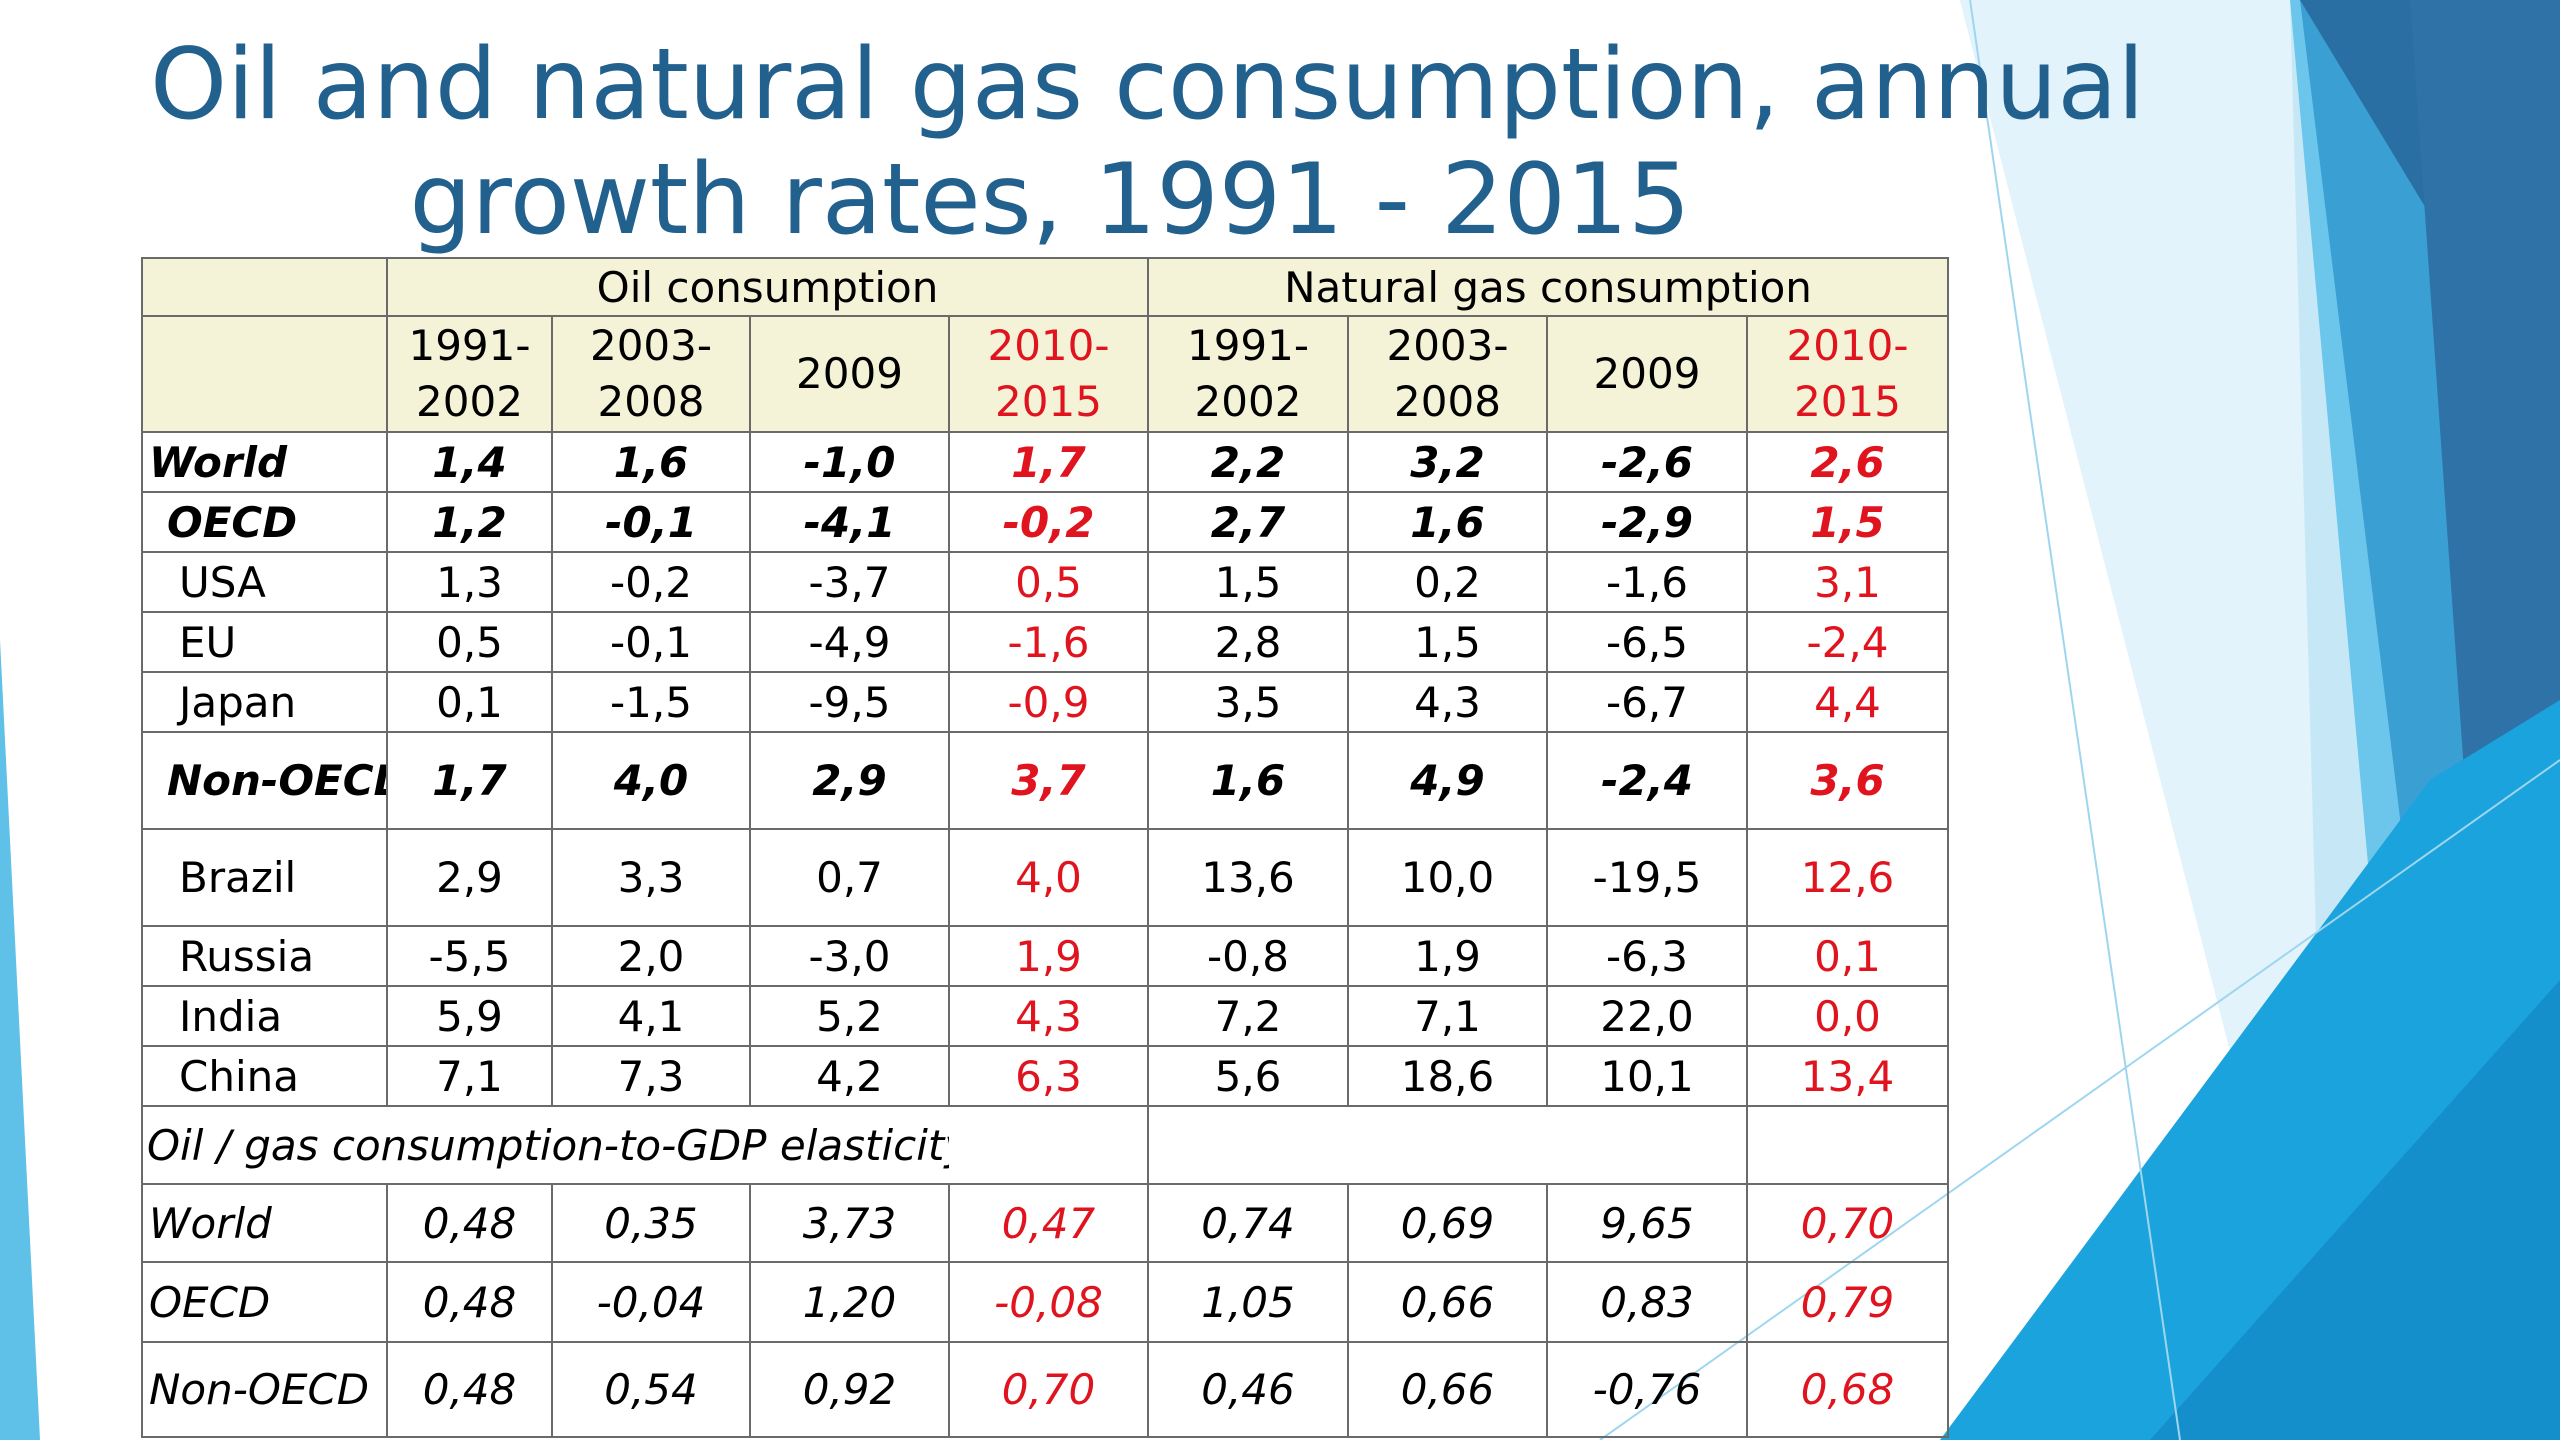 The width and height of the screenshot is (2560, 1440). Describe the element at coordinates (264, 877) in the screenshot. I see `row-label: Brazil` at that location.